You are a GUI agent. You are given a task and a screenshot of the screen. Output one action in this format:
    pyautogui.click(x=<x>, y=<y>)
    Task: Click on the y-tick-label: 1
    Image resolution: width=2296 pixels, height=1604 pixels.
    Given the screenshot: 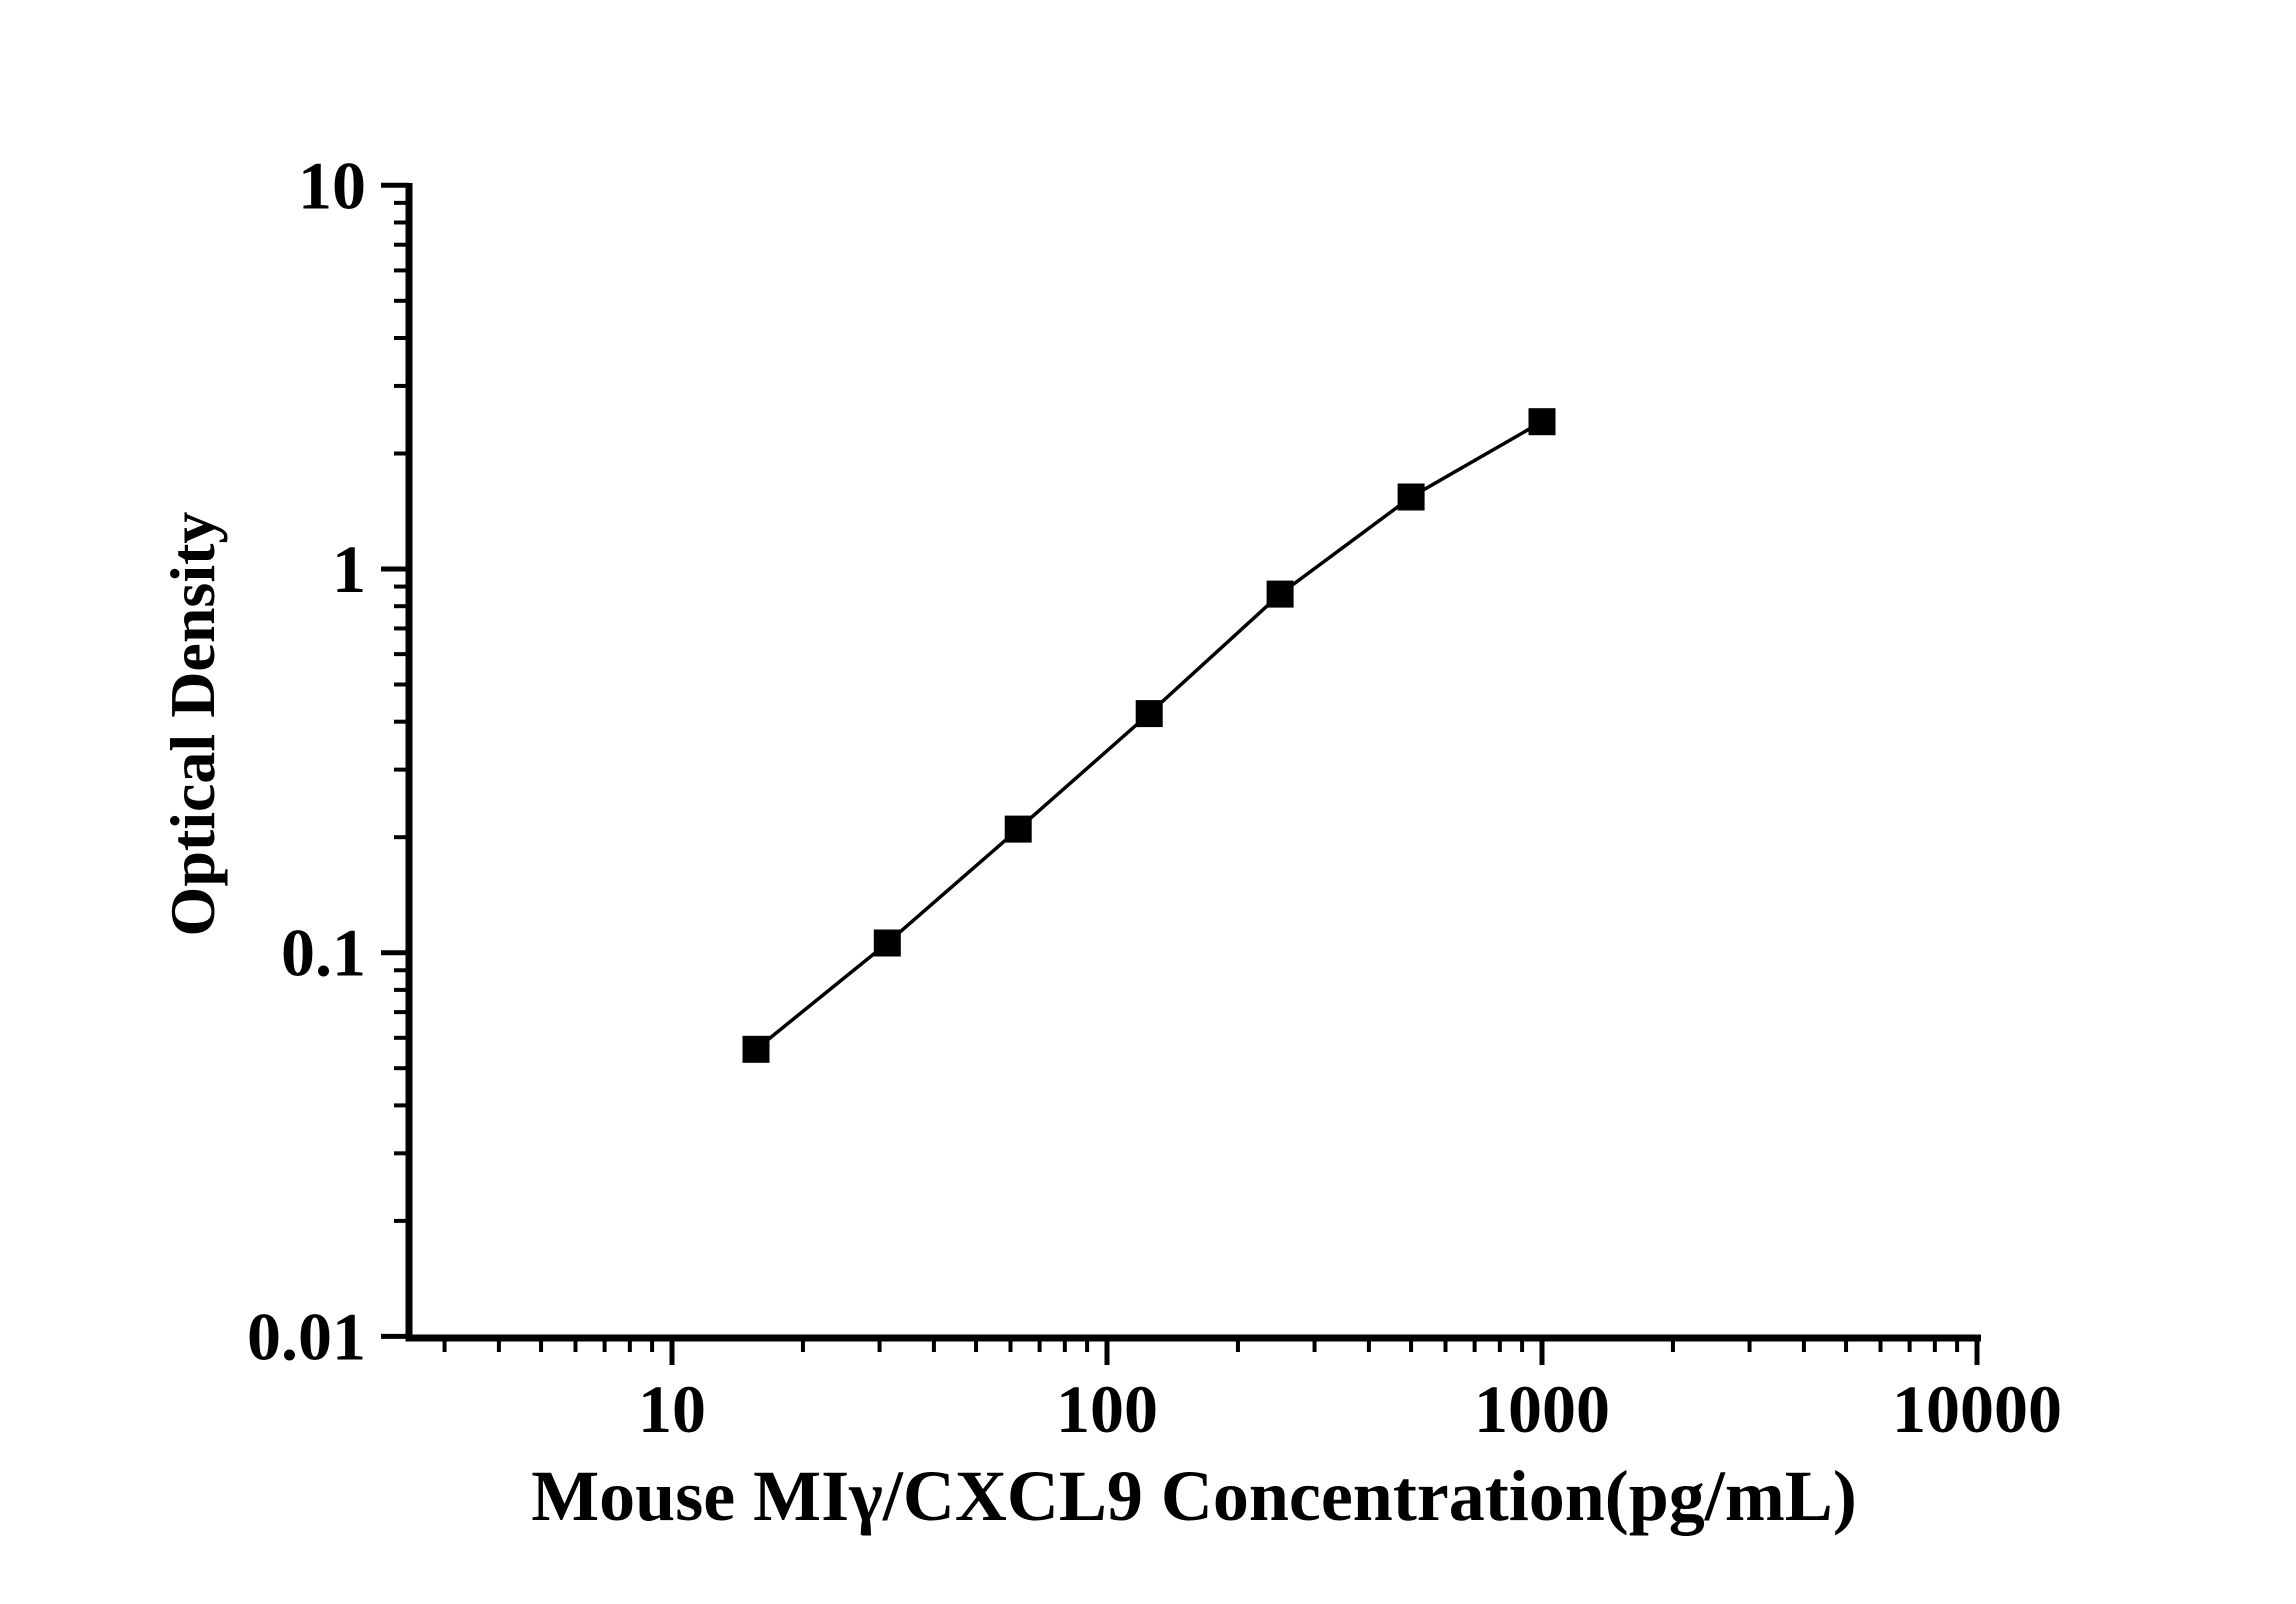 What is the action you would take?
    pyautogui.click(x=349, y=569)
    